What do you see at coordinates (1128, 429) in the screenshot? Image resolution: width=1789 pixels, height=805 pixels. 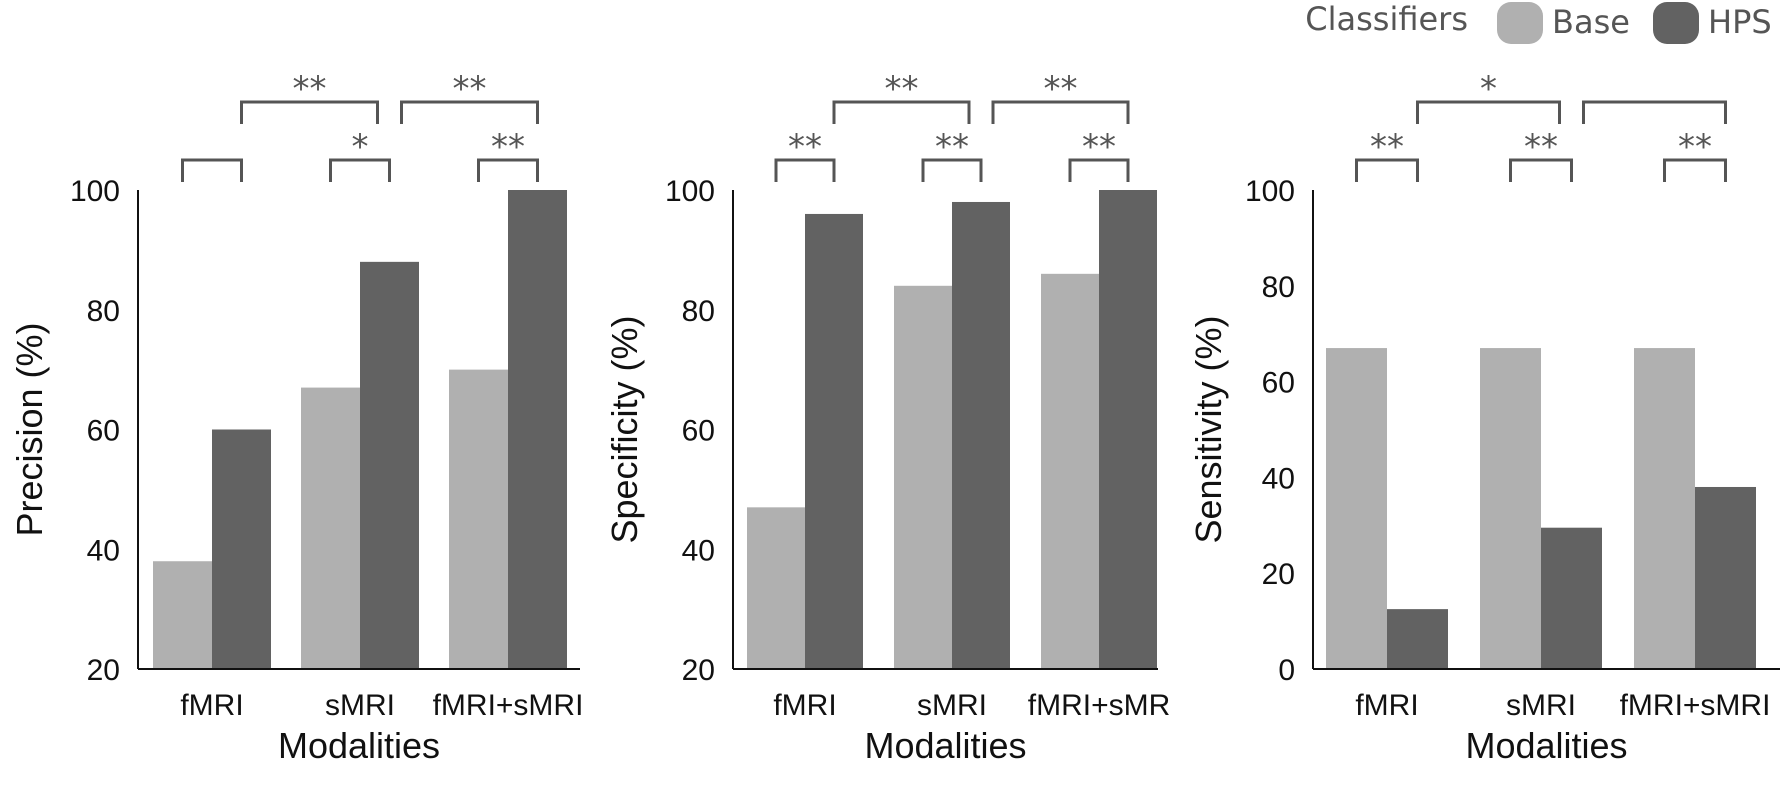 I see `bar-hps-fmri-smr` at bounding box center [1128, 429].